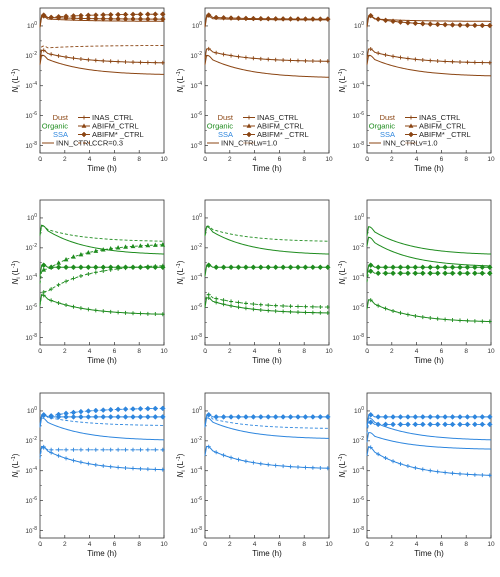 The width and height of the screenshot is (500, 577). Describe the element at coordinates (358, 55) in the screenshot. I see `y-tick-label: 10⁻²` at that location.